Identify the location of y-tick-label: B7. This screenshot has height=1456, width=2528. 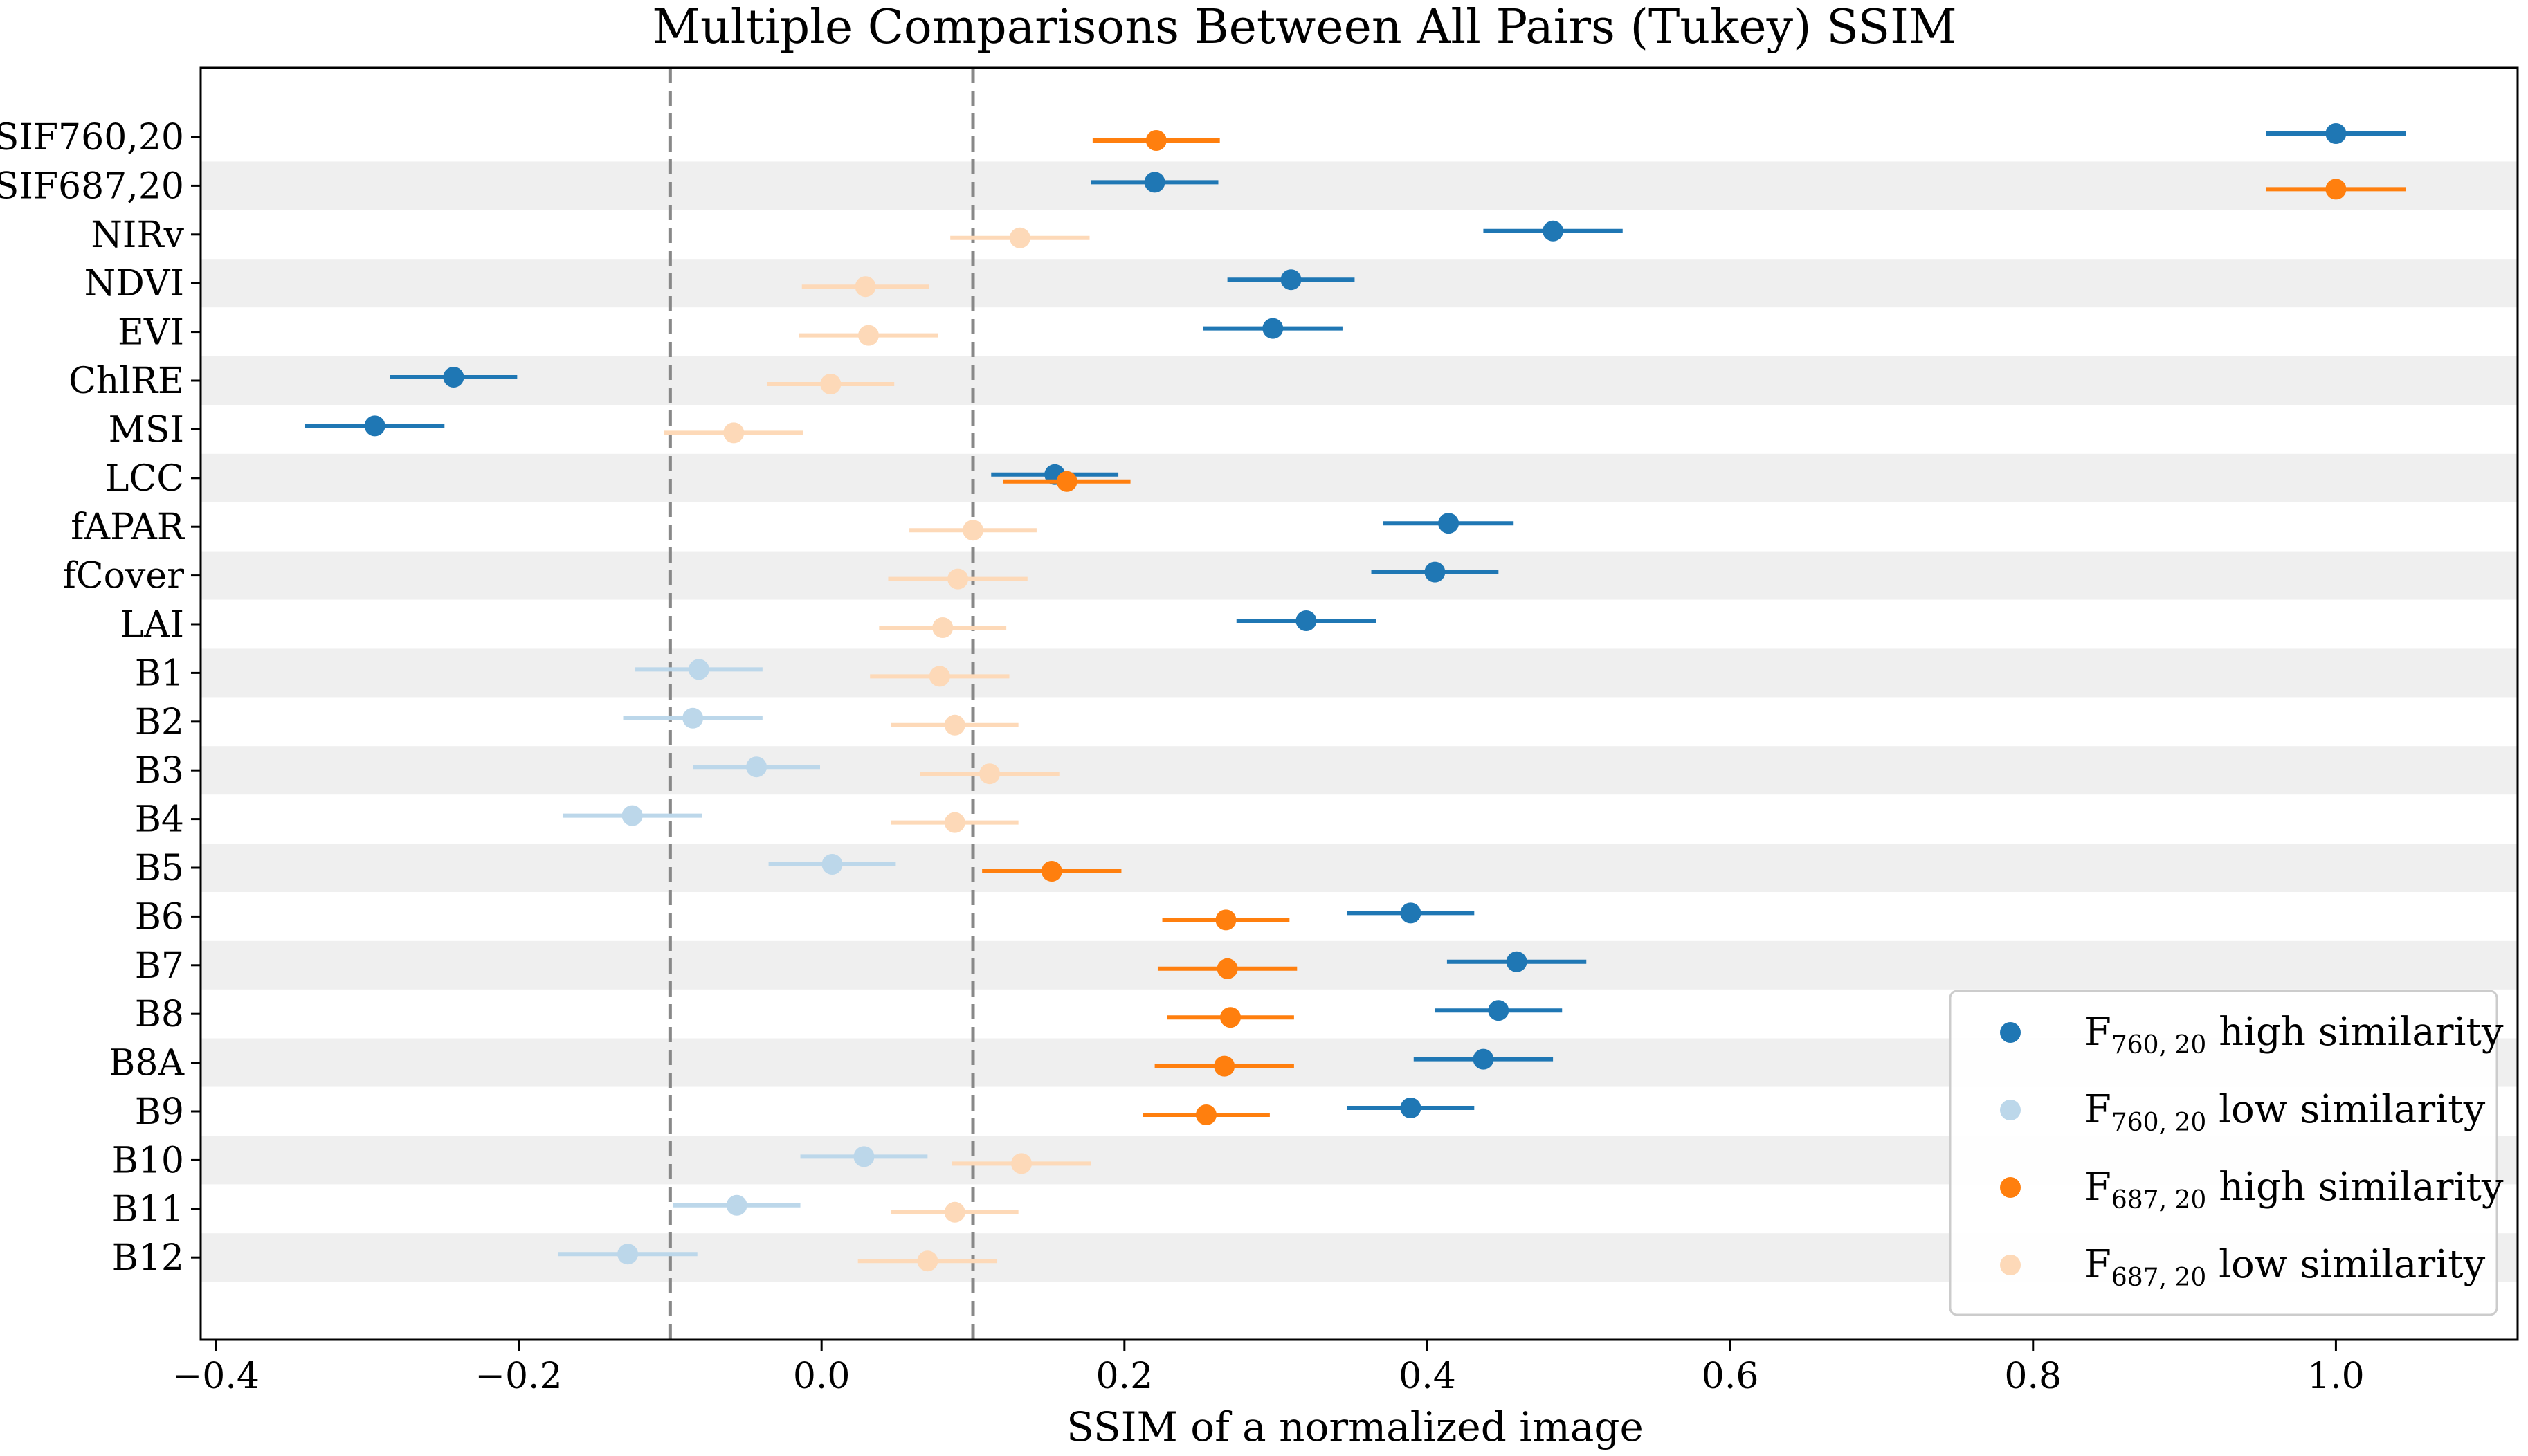
(159, 966).